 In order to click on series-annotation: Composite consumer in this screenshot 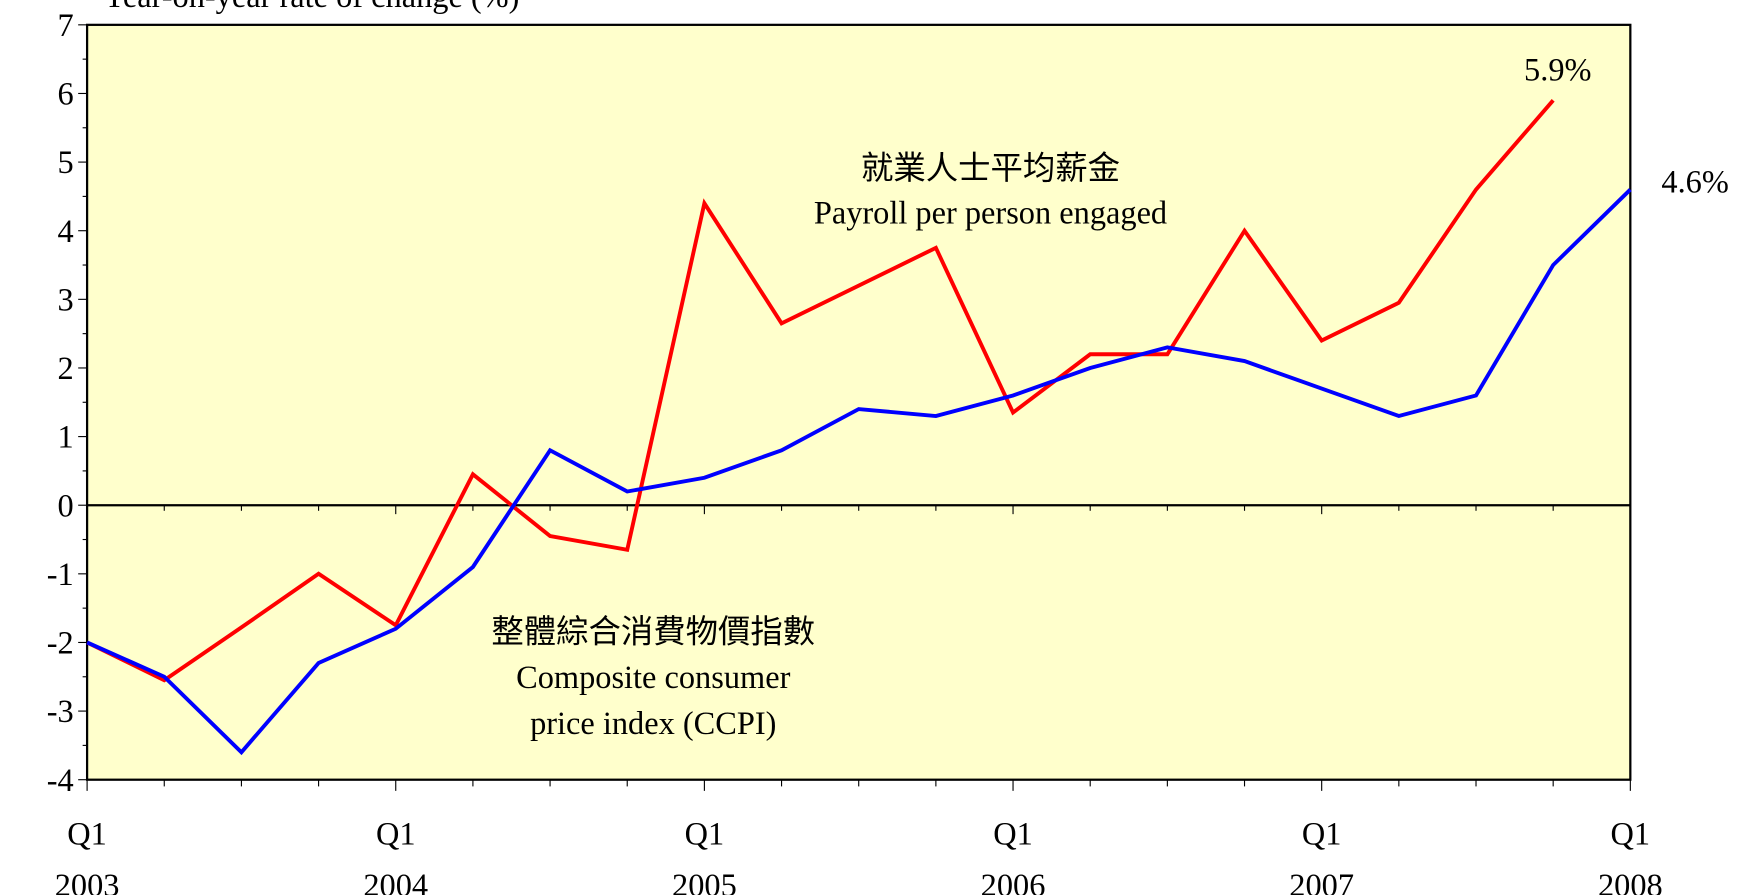, I will do `click(653, 678)`.